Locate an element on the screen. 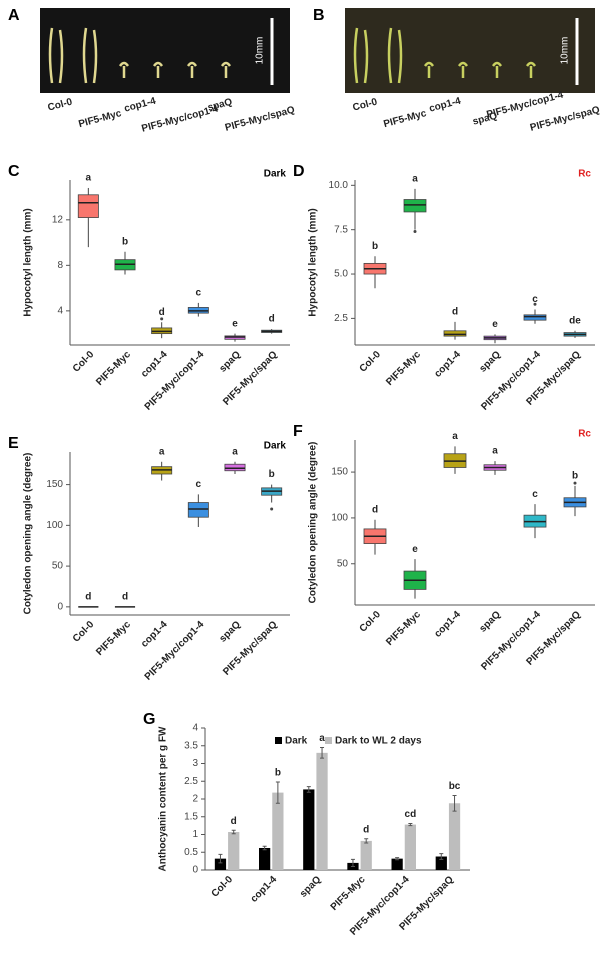 This screenshot has width=608, height=974. legend-swatch is located at coordinates (278, 740).